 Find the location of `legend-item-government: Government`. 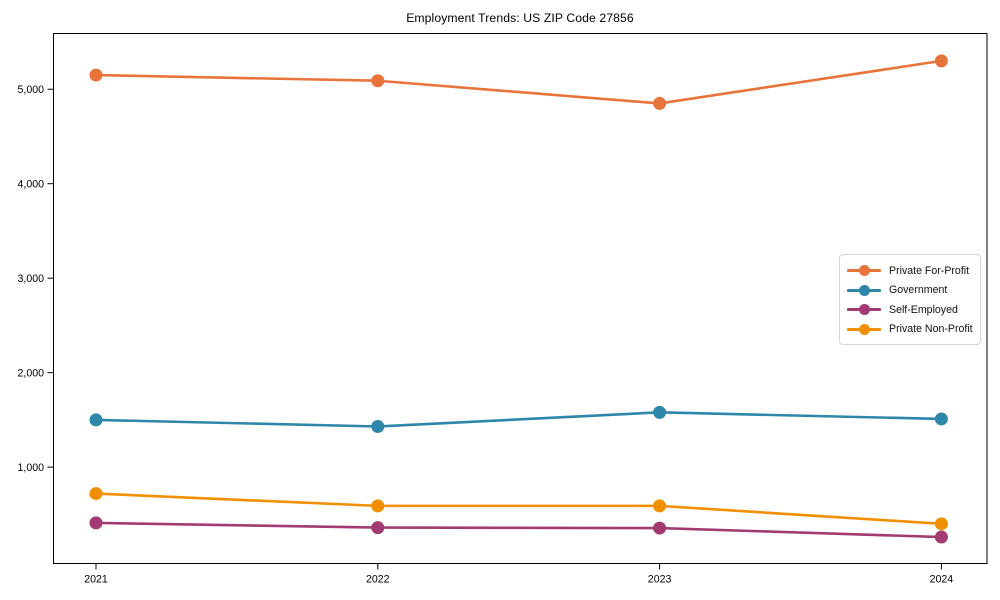

legend-item-government: Government is located at coordinates (909, 291).